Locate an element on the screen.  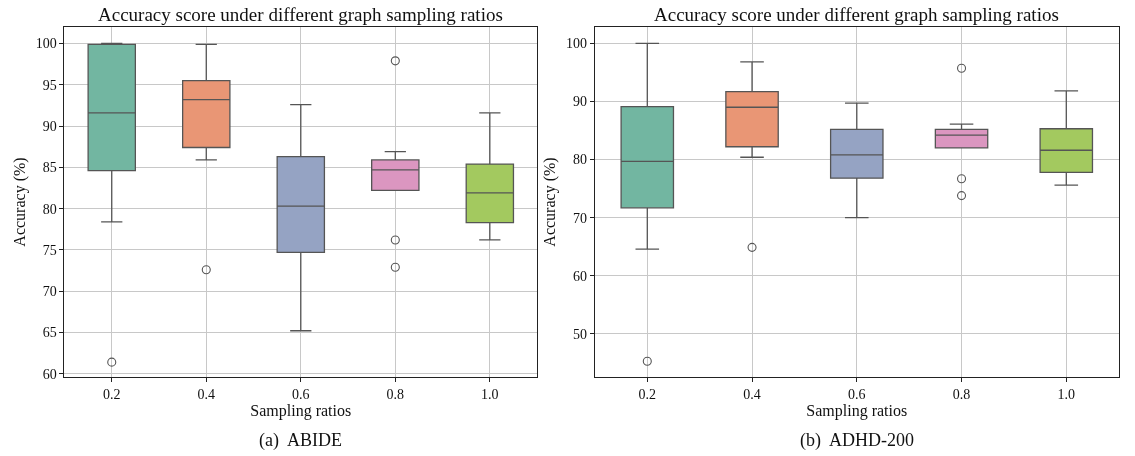
y-tick-label: 95 is located at coordinates (49, 85).